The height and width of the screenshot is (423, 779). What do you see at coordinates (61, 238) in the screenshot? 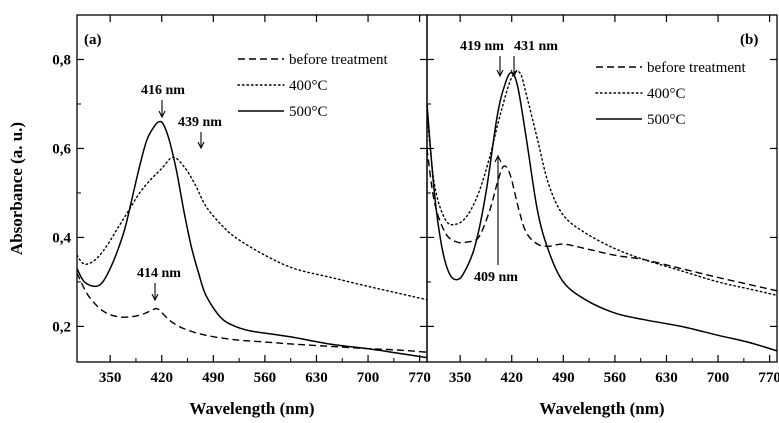
I see `y-tick-label: 0,4` at bounding box center [61, 238].